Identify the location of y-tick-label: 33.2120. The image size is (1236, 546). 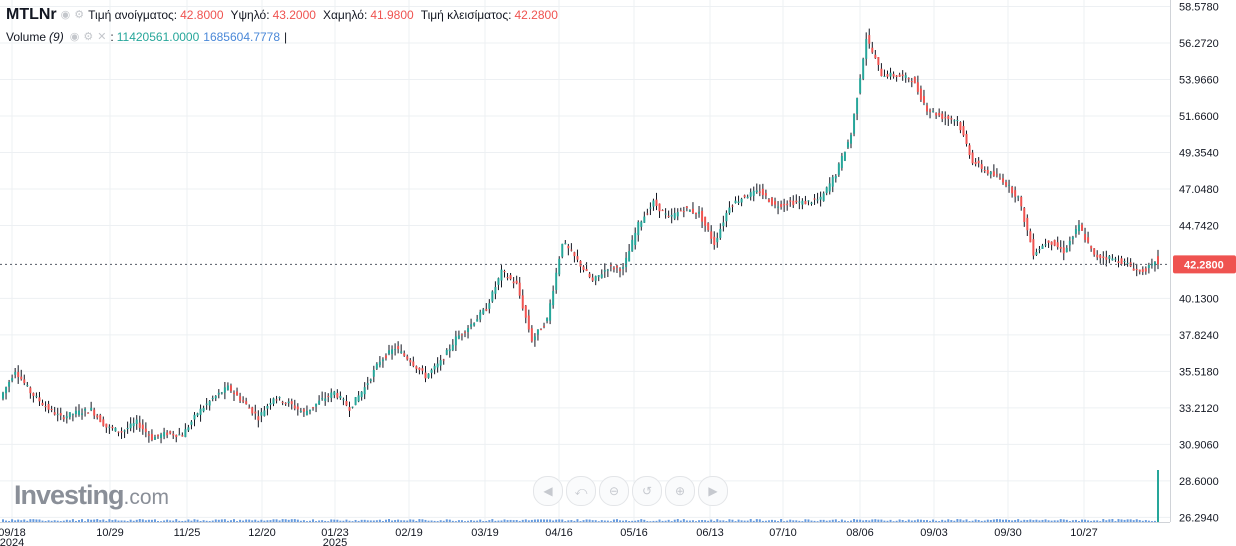
(1199, 409).